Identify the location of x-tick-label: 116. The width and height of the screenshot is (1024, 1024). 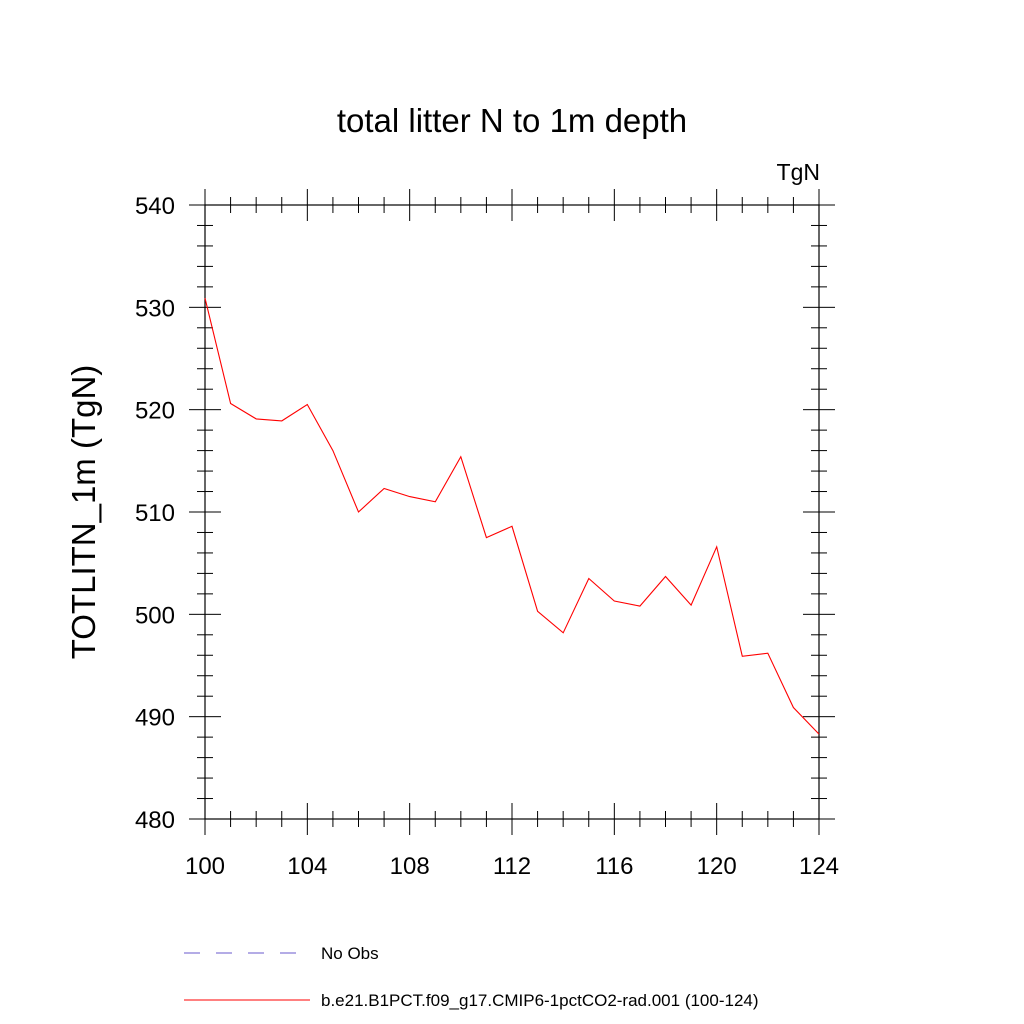
(614, 866).